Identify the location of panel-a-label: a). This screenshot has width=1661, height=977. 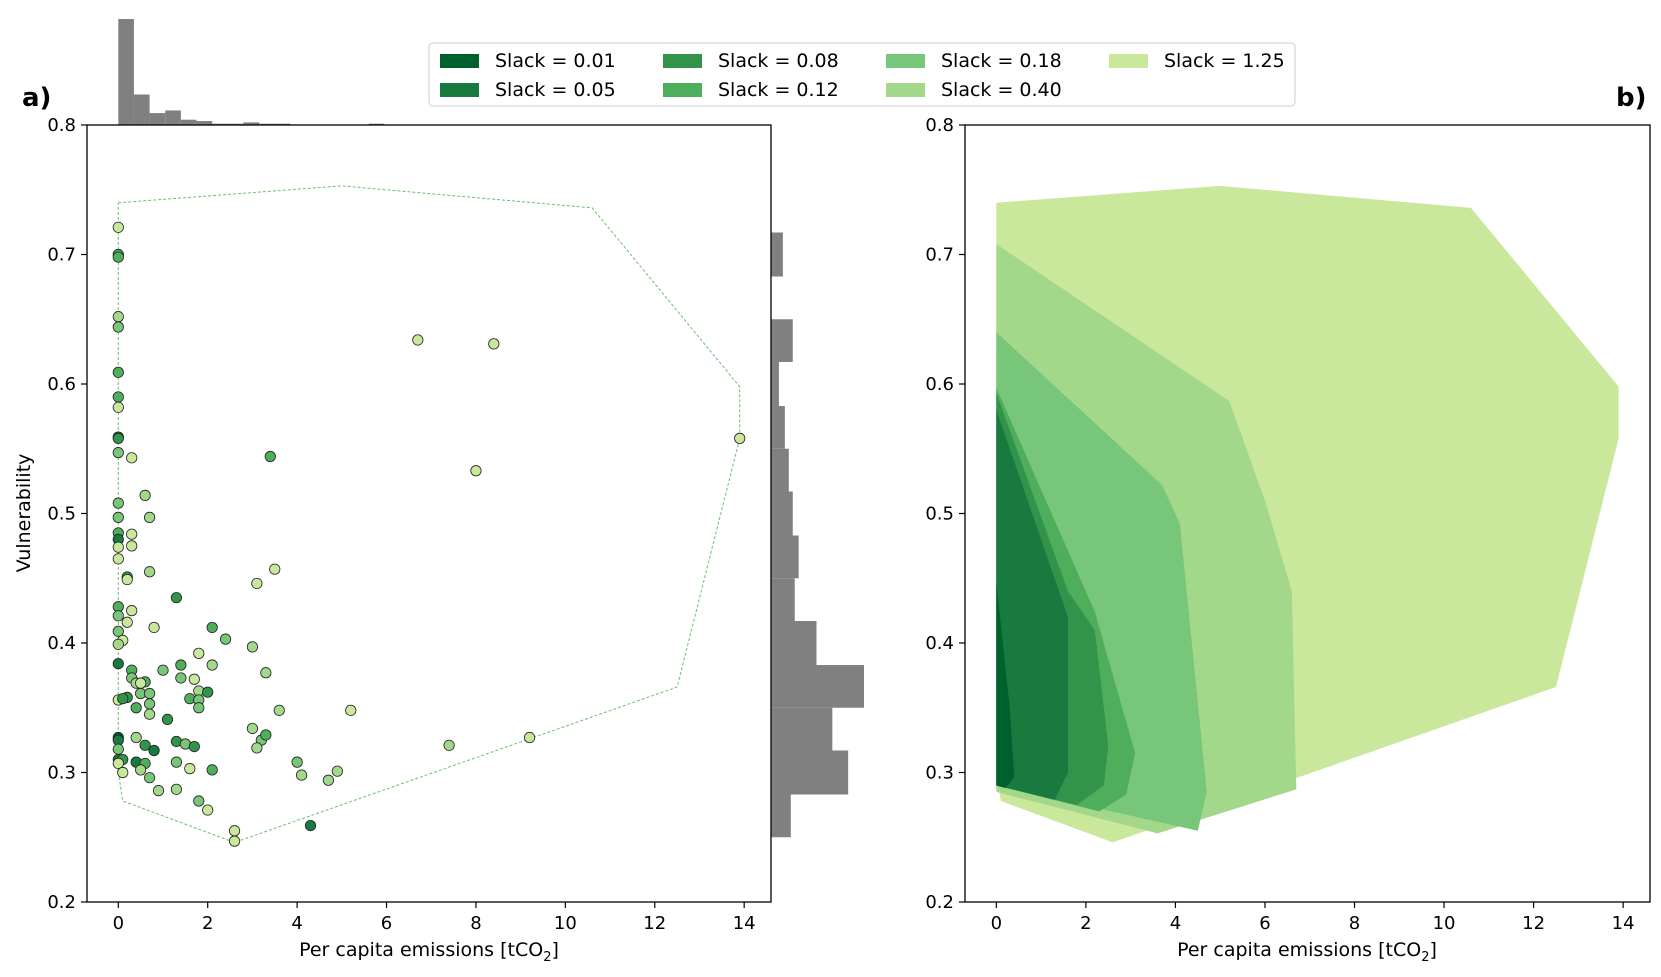
(36, 98).